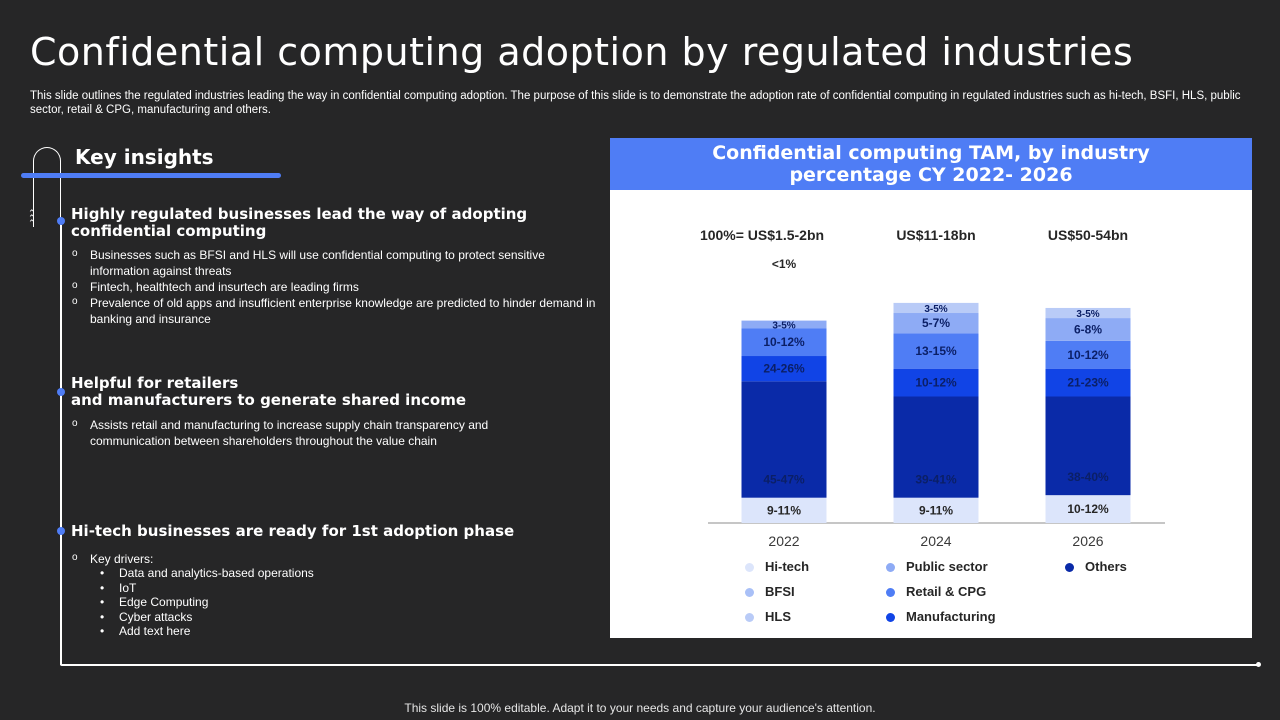 This screenshot has height=720, width=1280. I want to click on data-label: 21-23%, so click(1088, 383).